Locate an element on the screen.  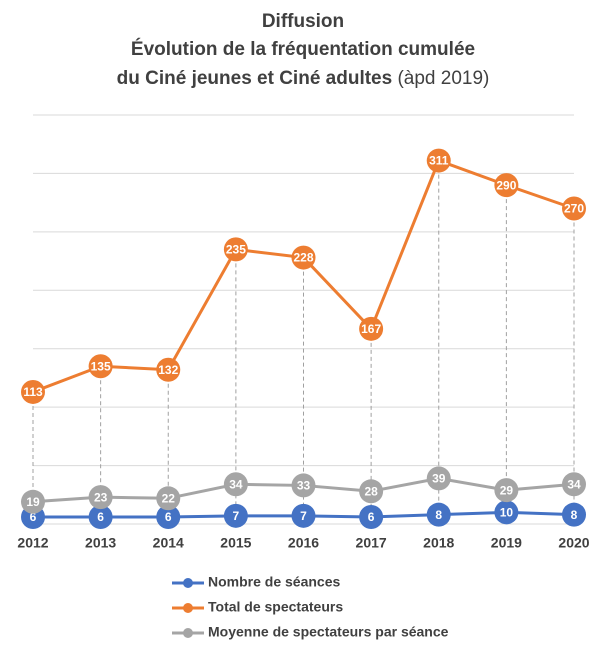
x-tick-label: 2012 is located at coordinates (32, 543).